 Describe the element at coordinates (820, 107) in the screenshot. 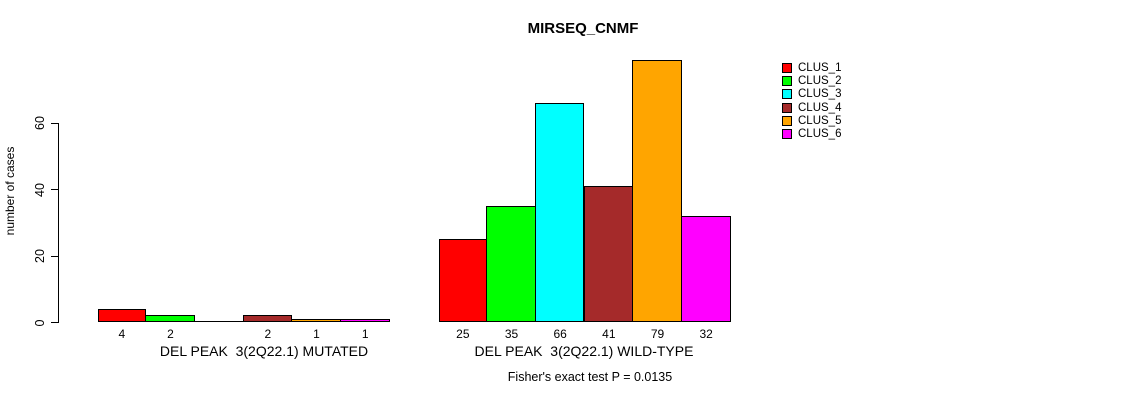

I see `legend-label-clus_4: CLUS_4` at that location.